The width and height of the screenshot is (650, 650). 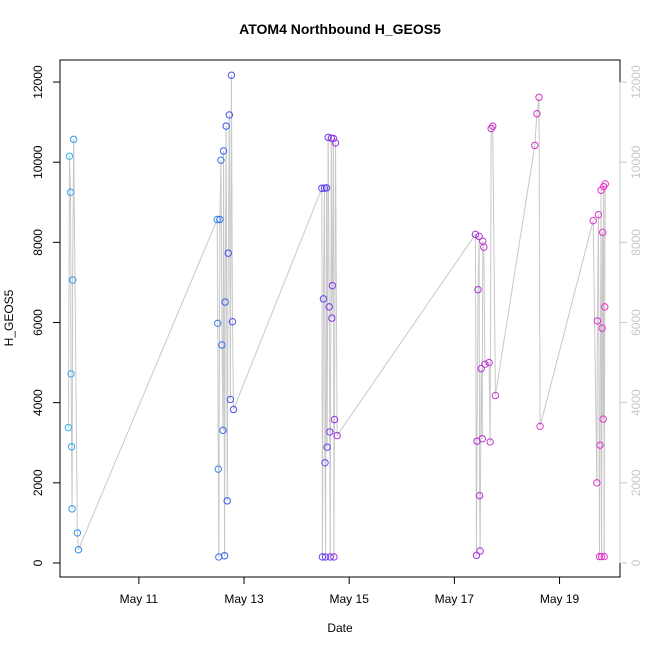 I want to click on x-tick-label: May 11, so click(x=139, y=599).